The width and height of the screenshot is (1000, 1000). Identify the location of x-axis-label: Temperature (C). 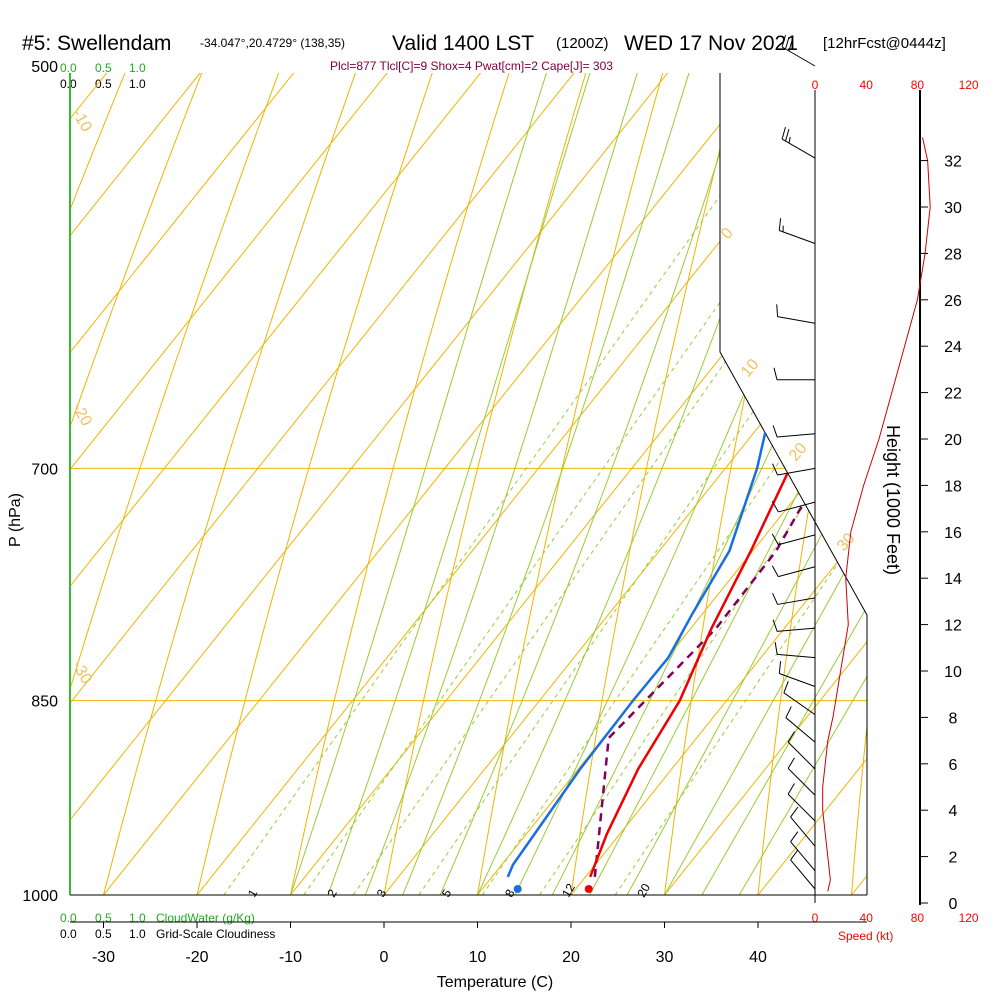
(495, 982).